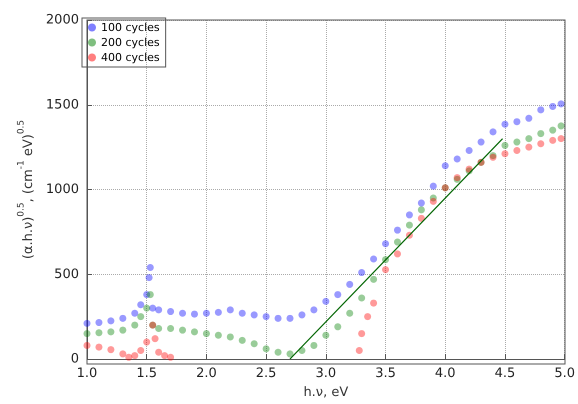 Image resolution: width=578 pixels, height=404 pixels. What do you see at coordinates (505, 373) in the screenshot?
I see `x-tick-label: 4.5` at bounding box center [505, 373].